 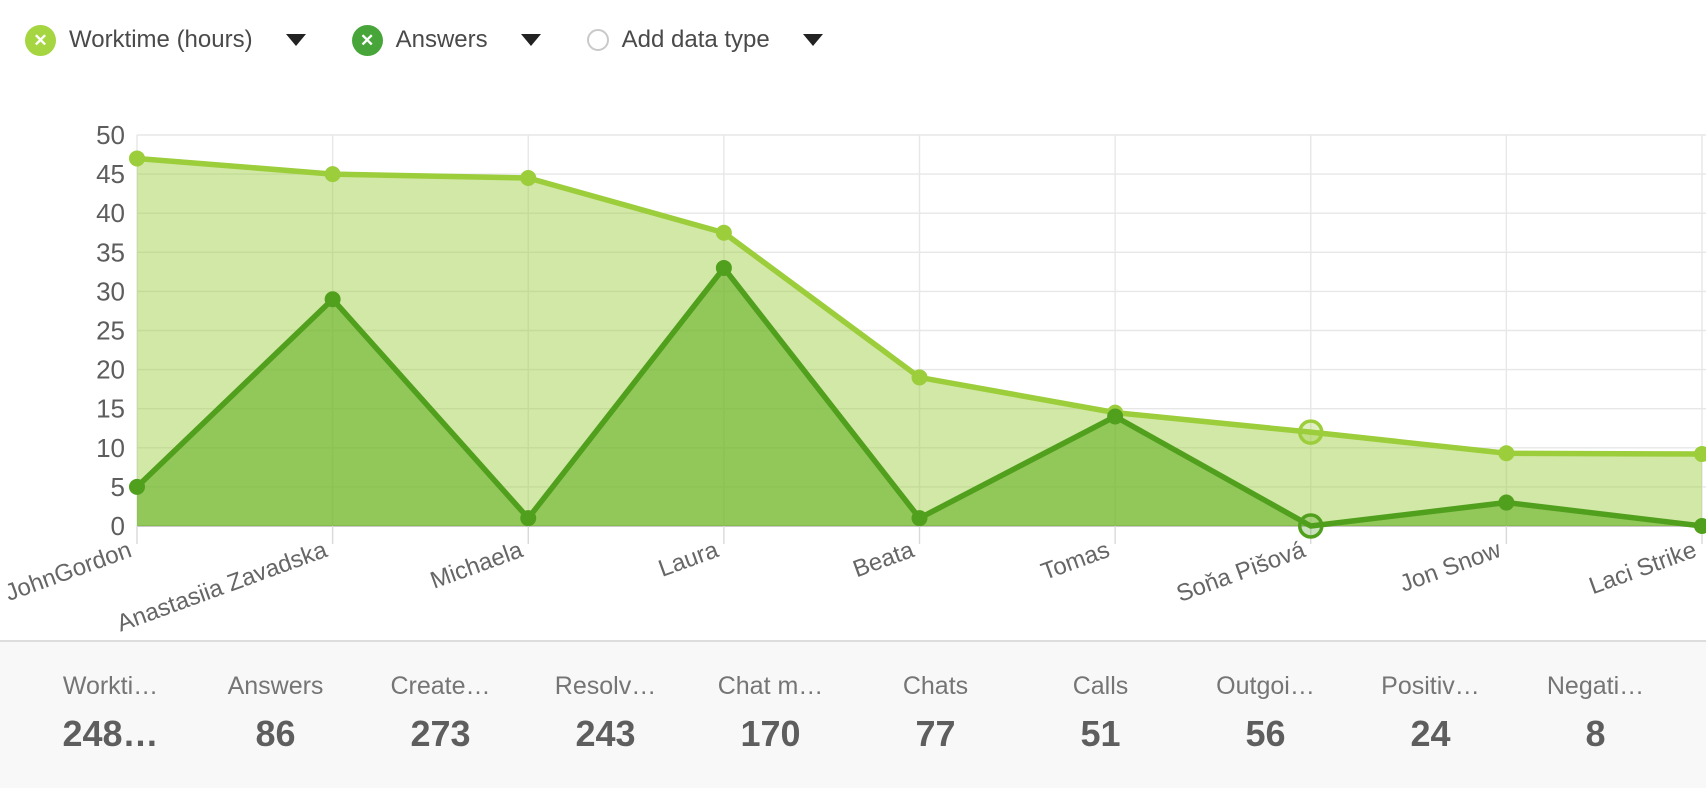 What do you see at coordinates (118, 487) in the screenshot?
I see `svg-text: 5` at bounding box center [118, 487].